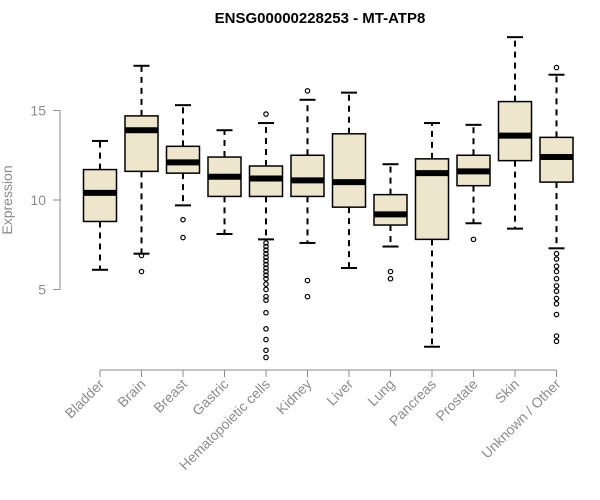  I want to click on x-tick-label: Prostate, so click(456, 400).